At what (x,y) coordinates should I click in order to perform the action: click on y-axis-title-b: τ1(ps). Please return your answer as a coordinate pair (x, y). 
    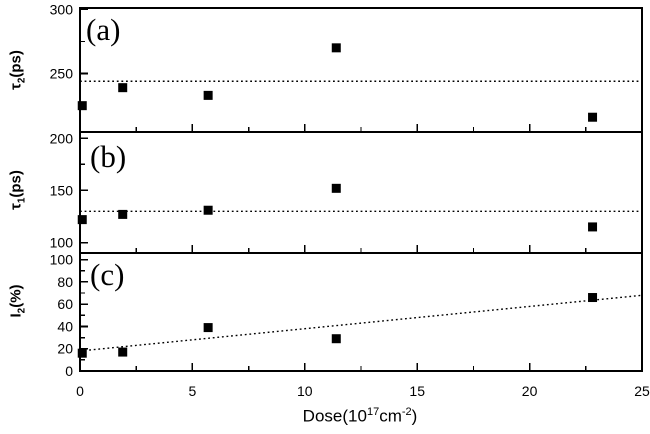
    Looking at the image, I should click on (17, 190).